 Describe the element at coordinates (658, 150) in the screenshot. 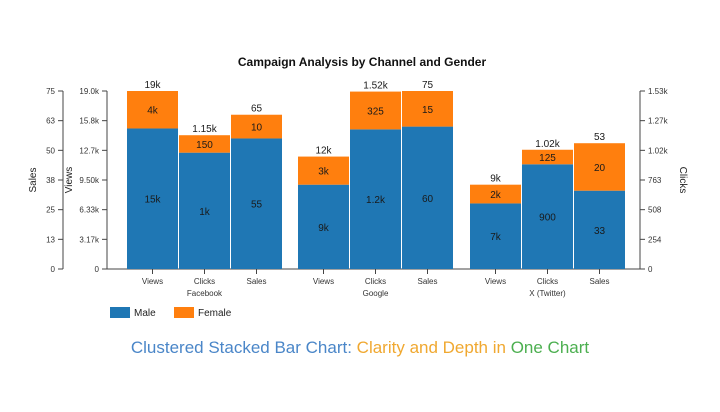

I see `clicks-tick-label: 1.02k` at that location.